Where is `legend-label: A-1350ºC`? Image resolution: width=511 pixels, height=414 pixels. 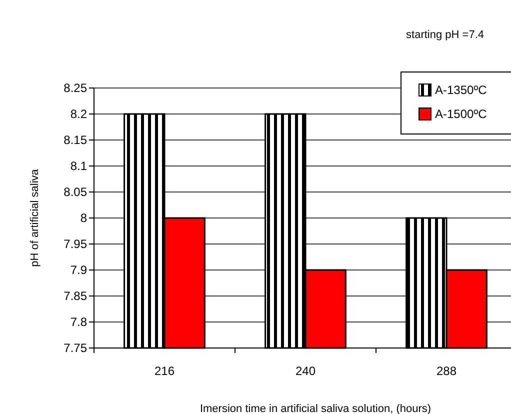 legend-label: A-1350ºC is located at coordinates (461, 90).